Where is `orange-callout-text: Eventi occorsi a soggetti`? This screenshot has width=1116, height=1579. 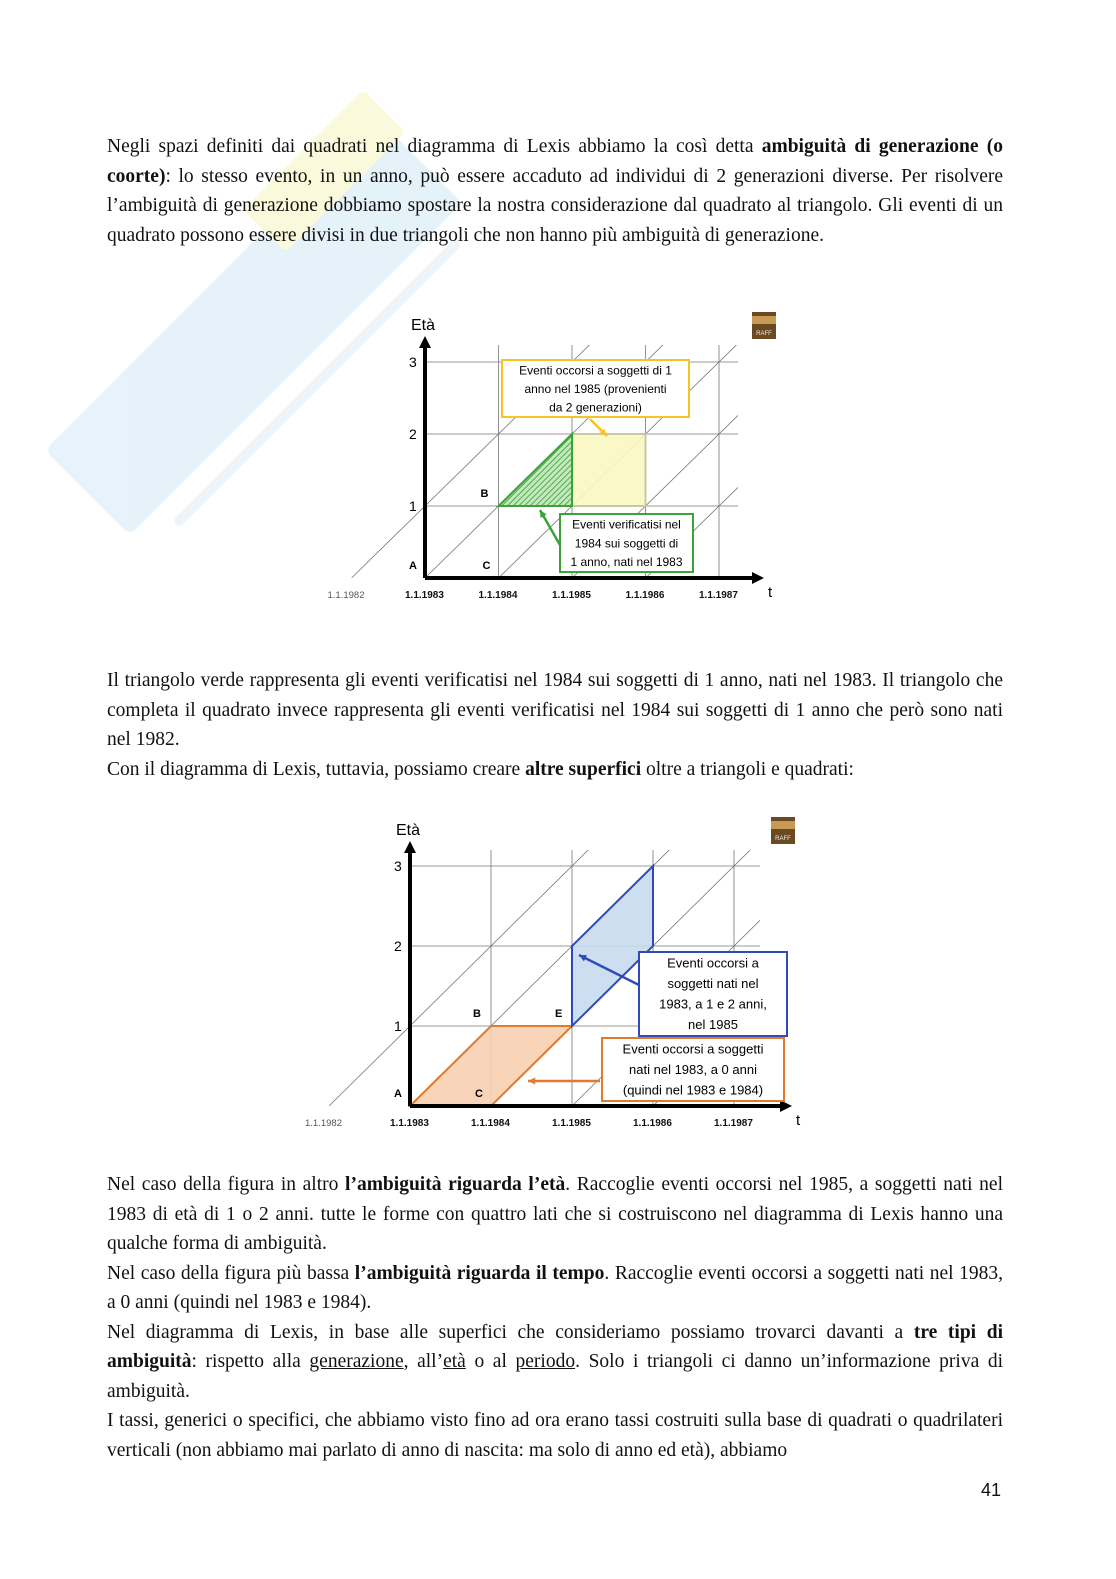 orange-callout-text: Eventi occorsi a soggetti is located at coordinates (693, 1048).